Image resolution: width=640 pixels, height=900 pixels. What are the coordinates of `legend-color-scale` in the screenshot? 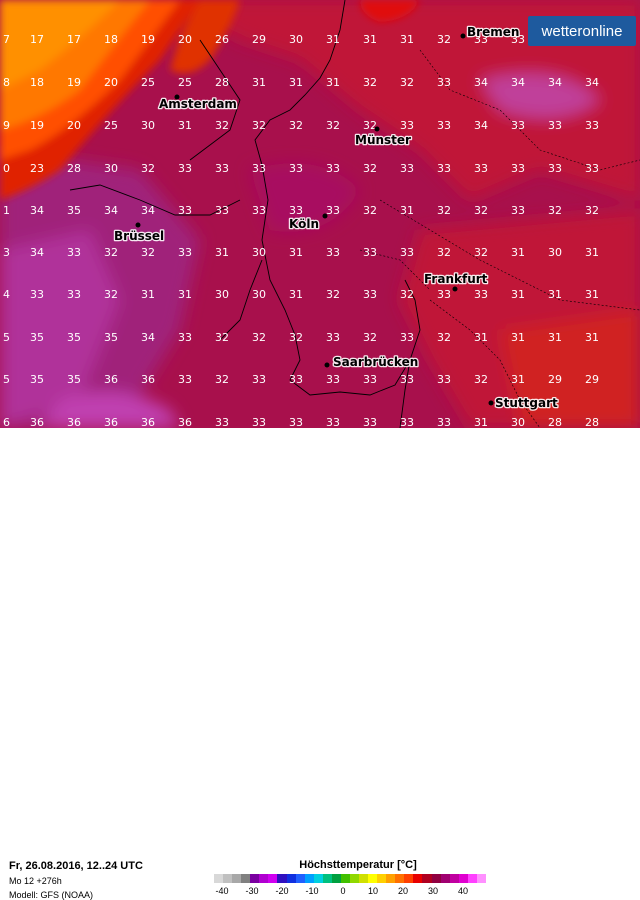 It's located at (350, 878).